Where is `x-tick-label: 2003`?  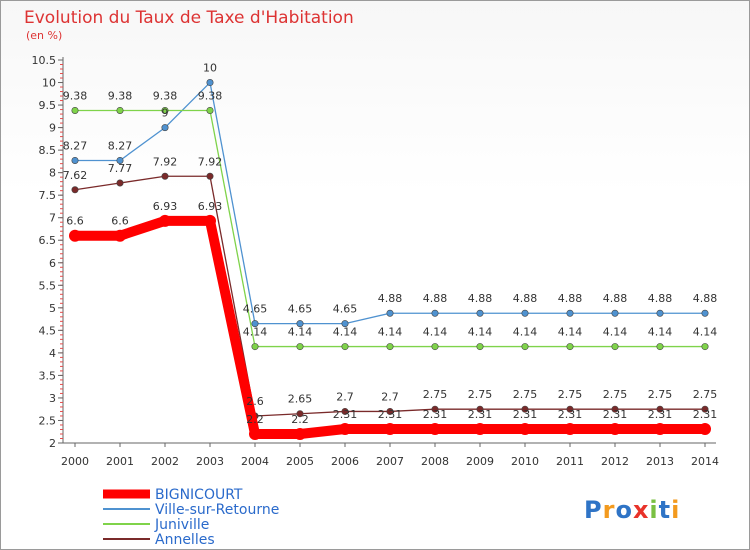 x-tick-label: 2003 is located at coordinates (210, 461).